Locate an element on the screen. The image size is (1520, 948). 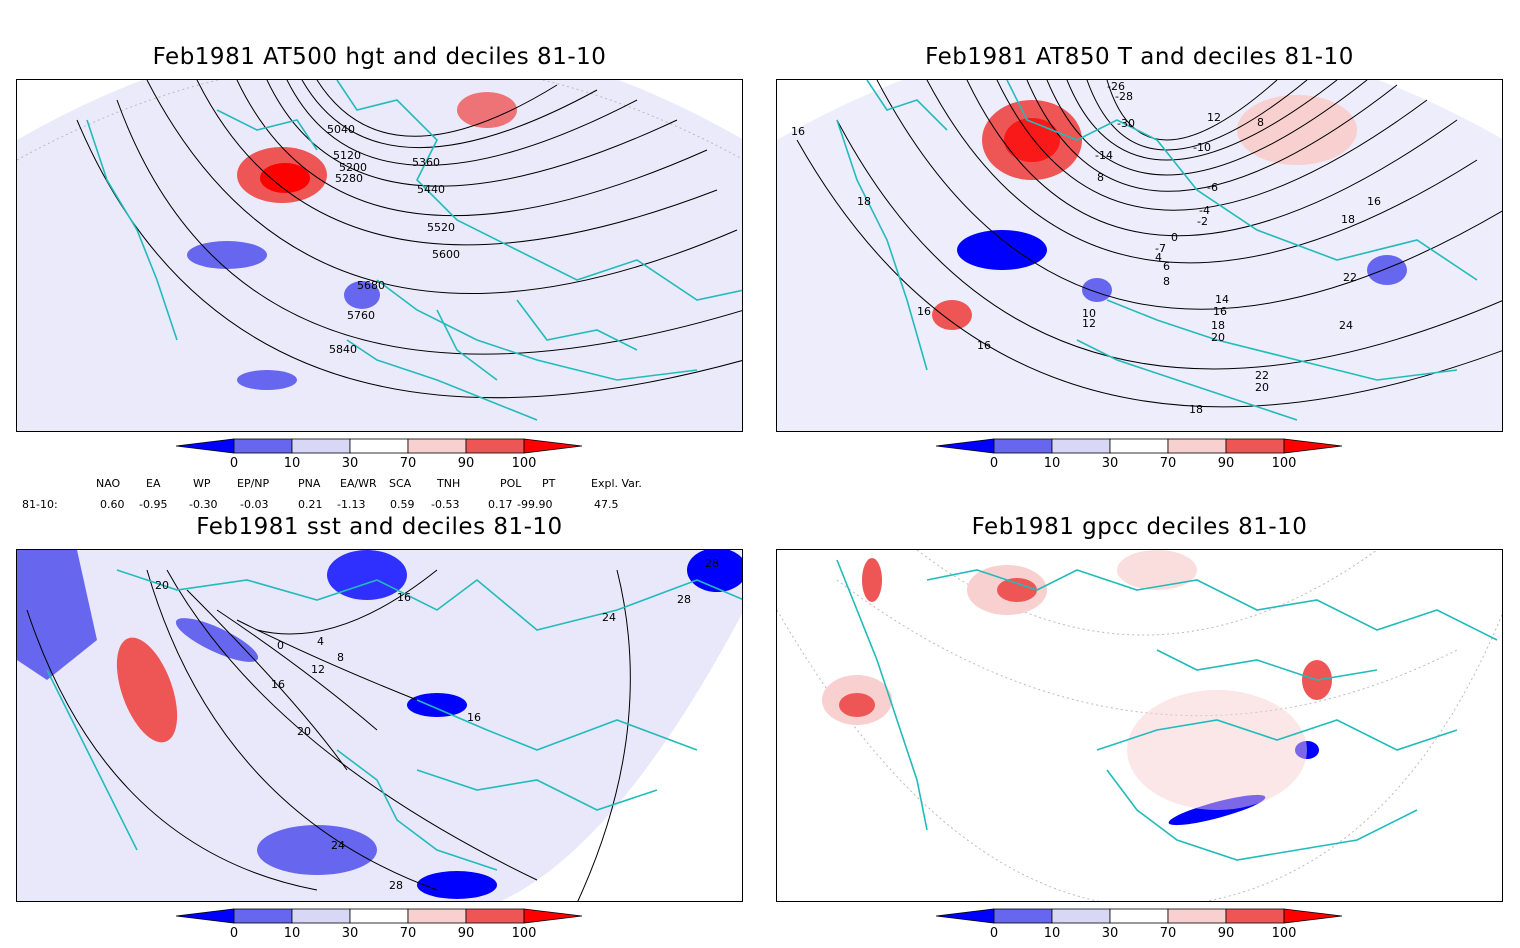
index-header: Expl. Var. is located at coordinates (616, 483).